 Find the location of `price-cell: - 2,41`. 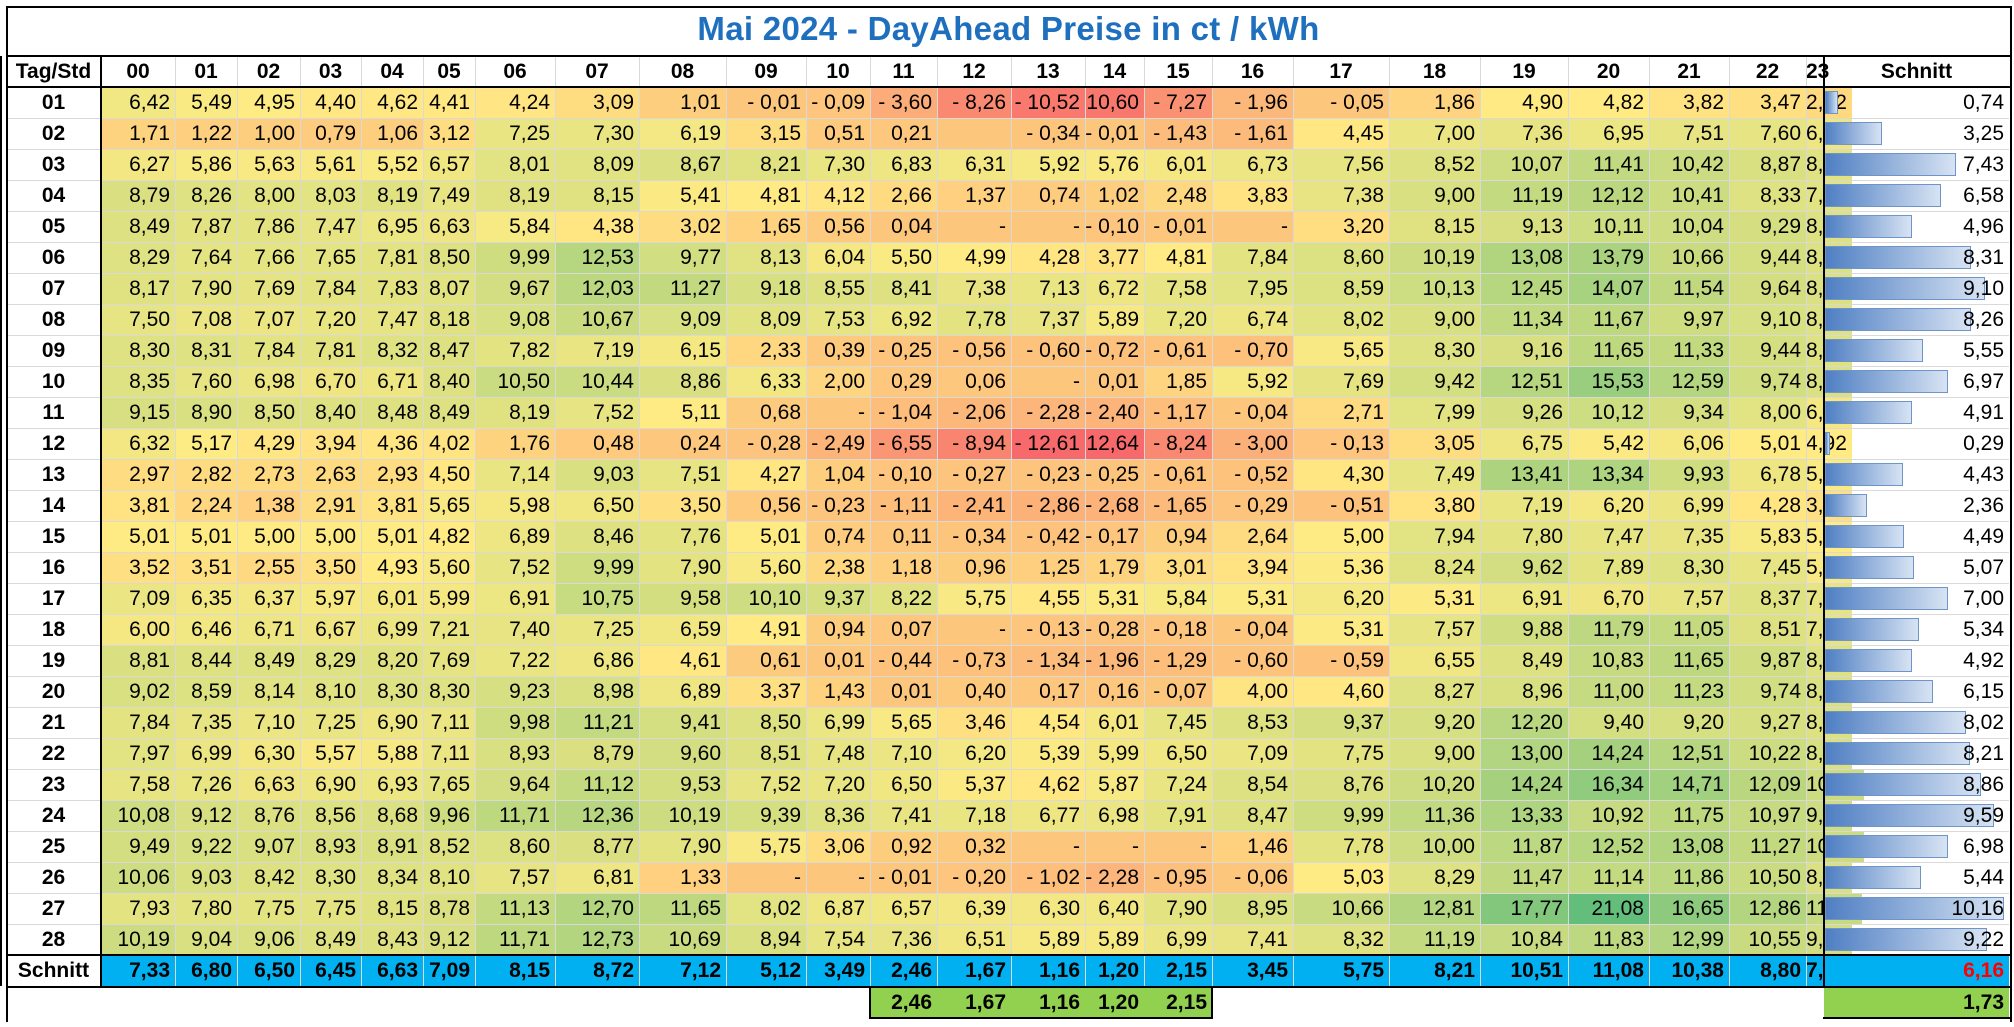

price-cell: - 2,41 is located at coordinates (974, 505).